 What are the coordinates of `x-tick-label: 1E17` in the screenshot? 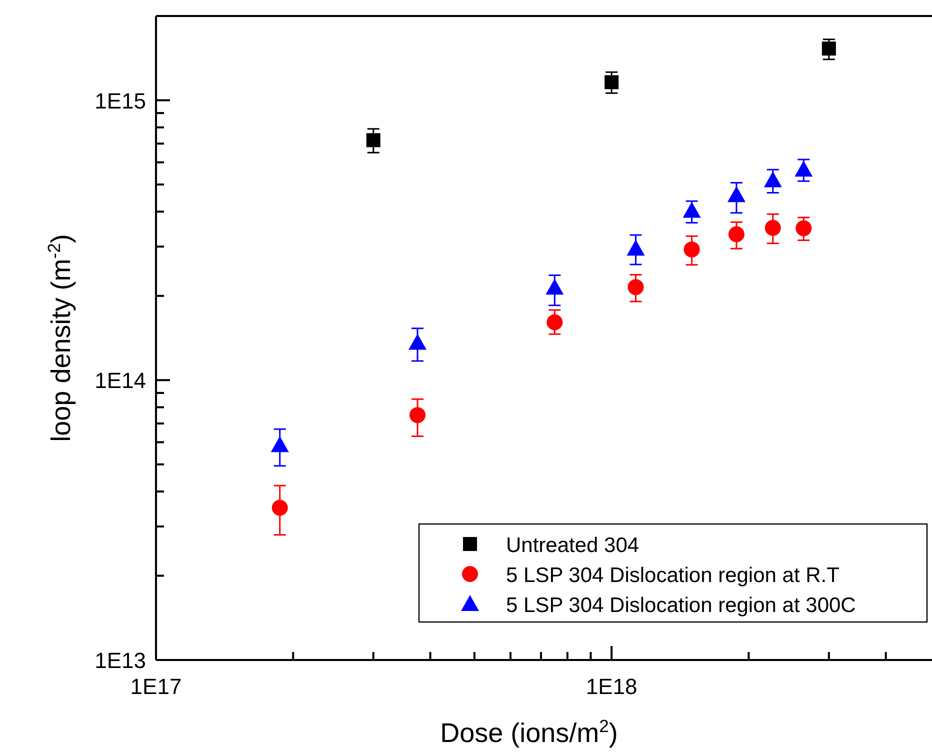 It's located at (156, 686).